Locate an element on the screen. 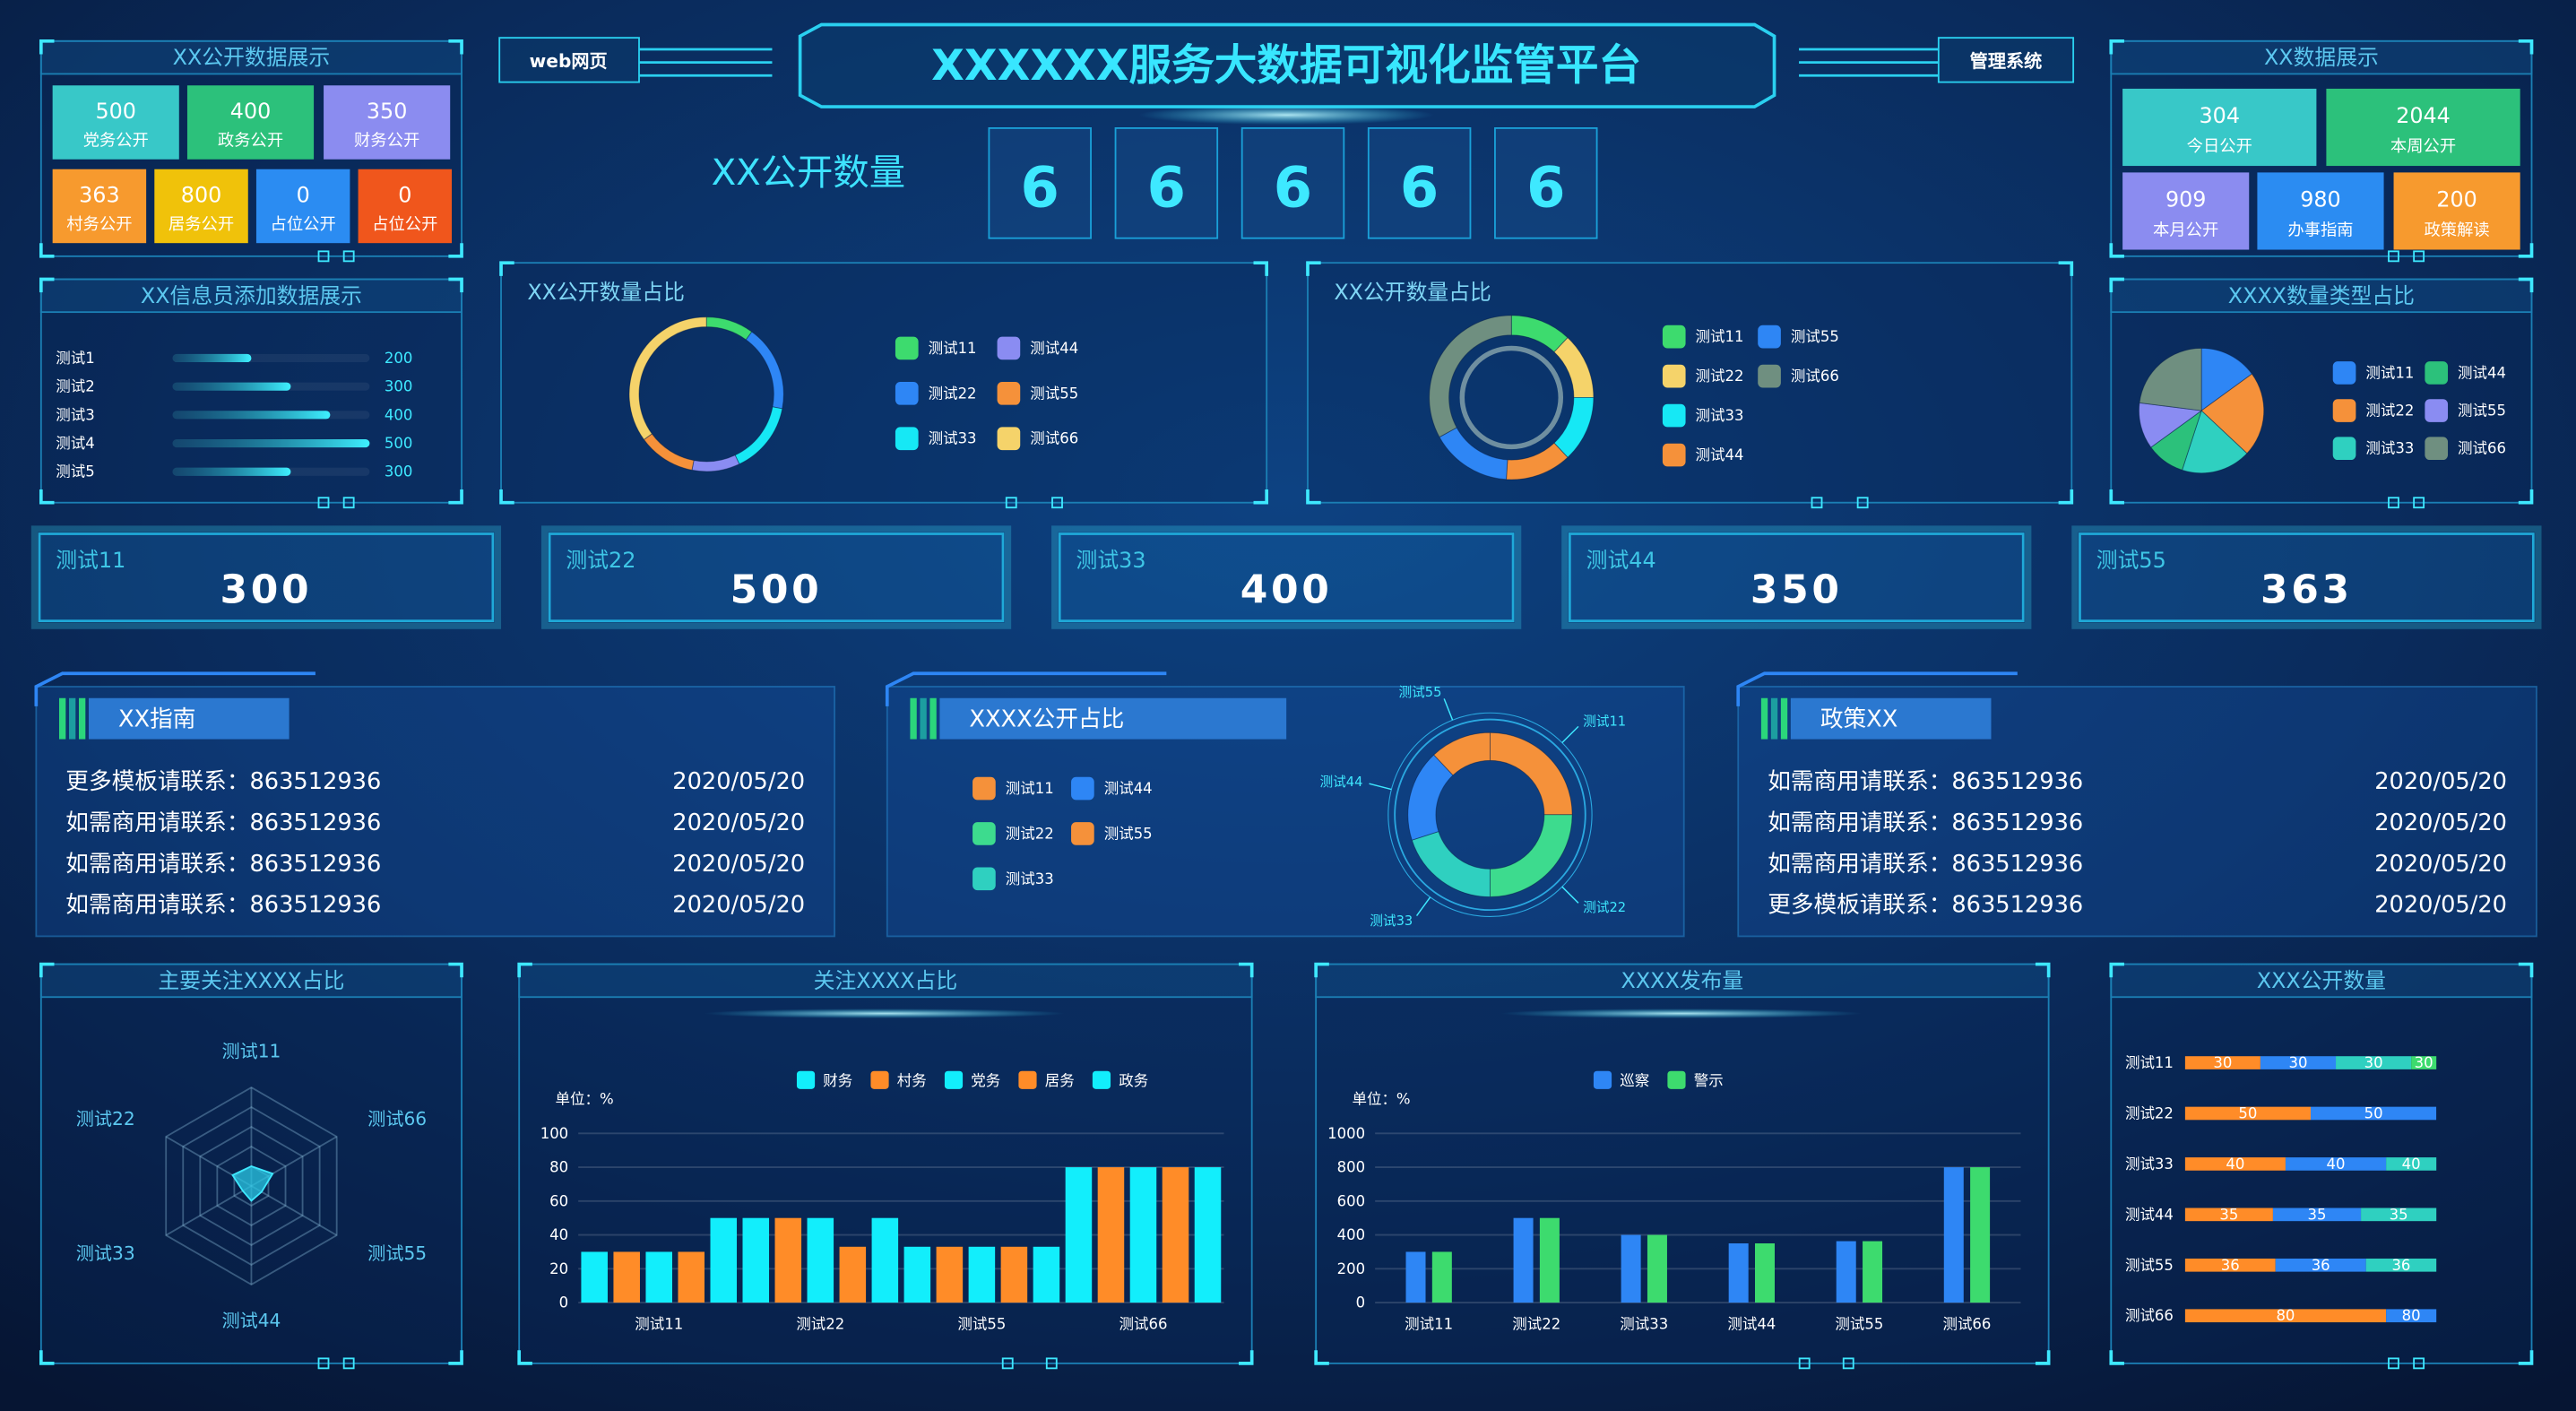 This screenshot has height=1411, width=2576. tile-value: 0 is located at coordinates (404, 195).